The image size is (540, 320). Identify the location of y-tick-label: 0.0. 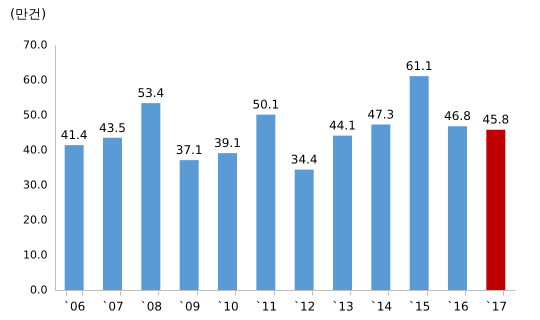
(39, 290).